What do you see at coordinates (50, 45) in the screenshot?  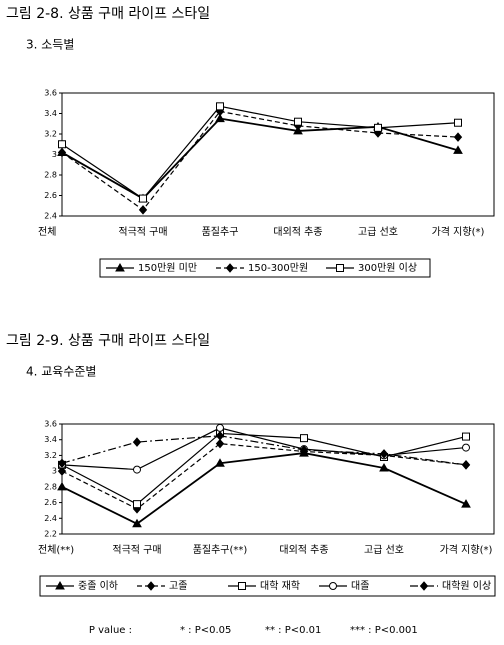 I see `figure-subtitle: 3. 소득별` at bounding box center [50, 45].